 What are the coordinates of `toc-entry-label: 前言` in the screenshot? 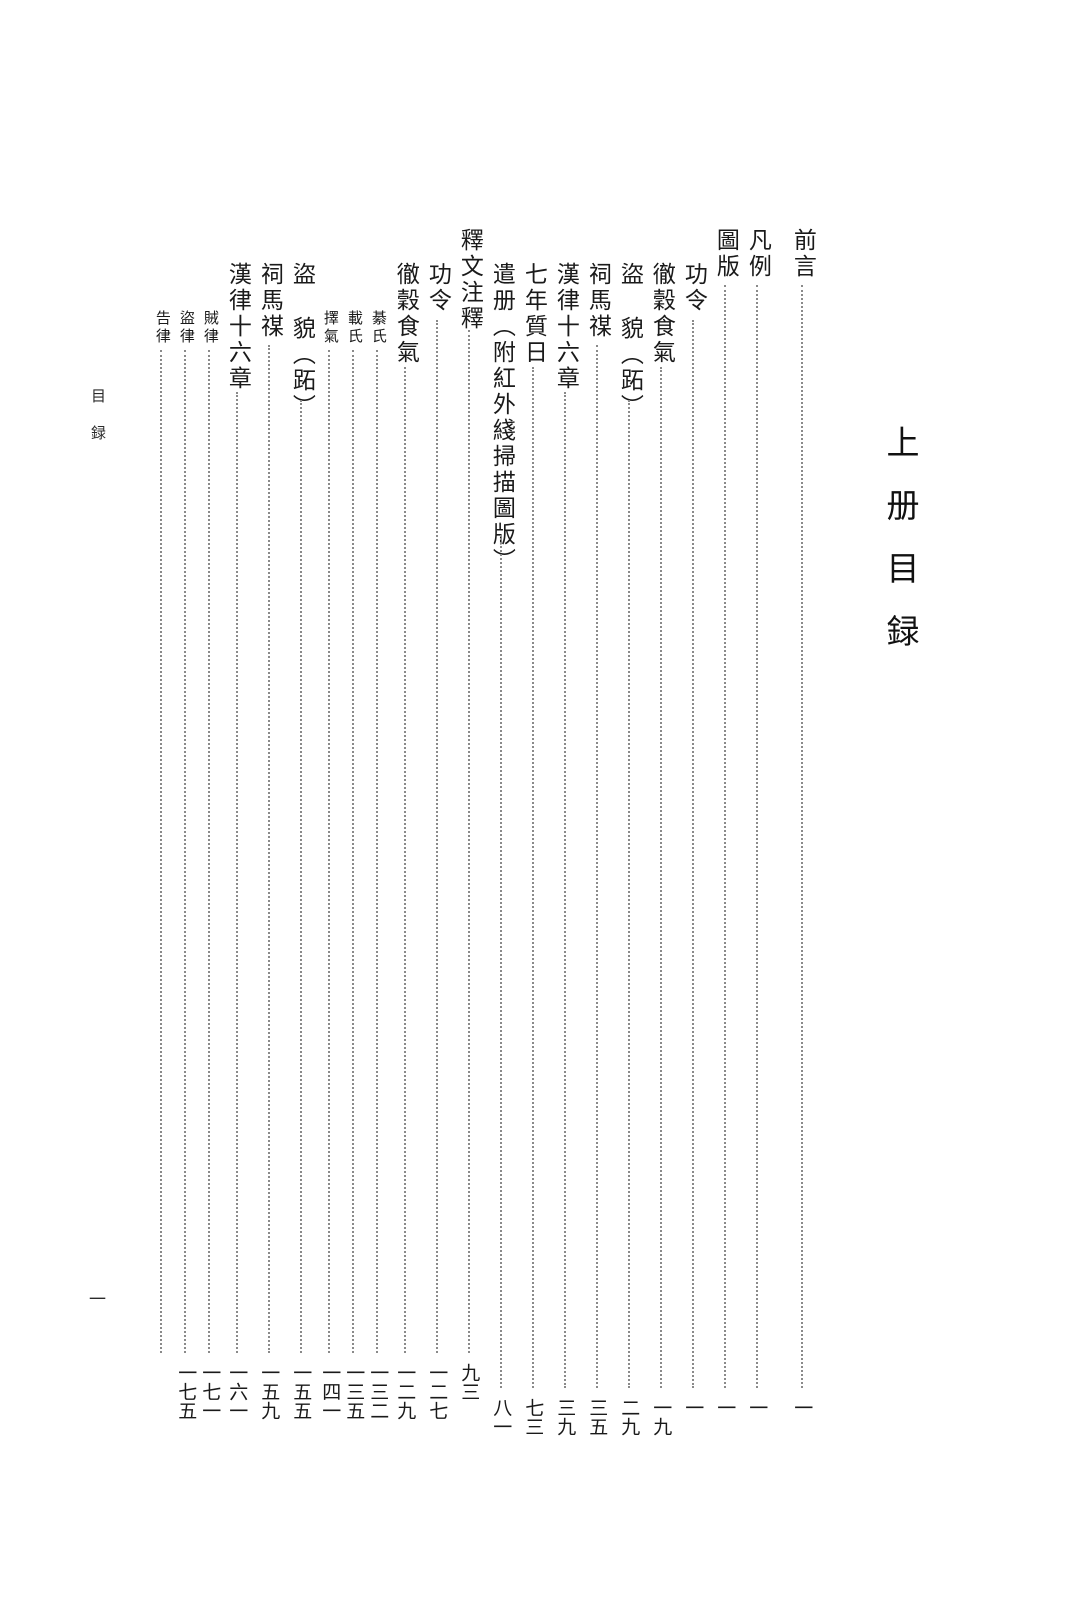 It's located at (803, 254).